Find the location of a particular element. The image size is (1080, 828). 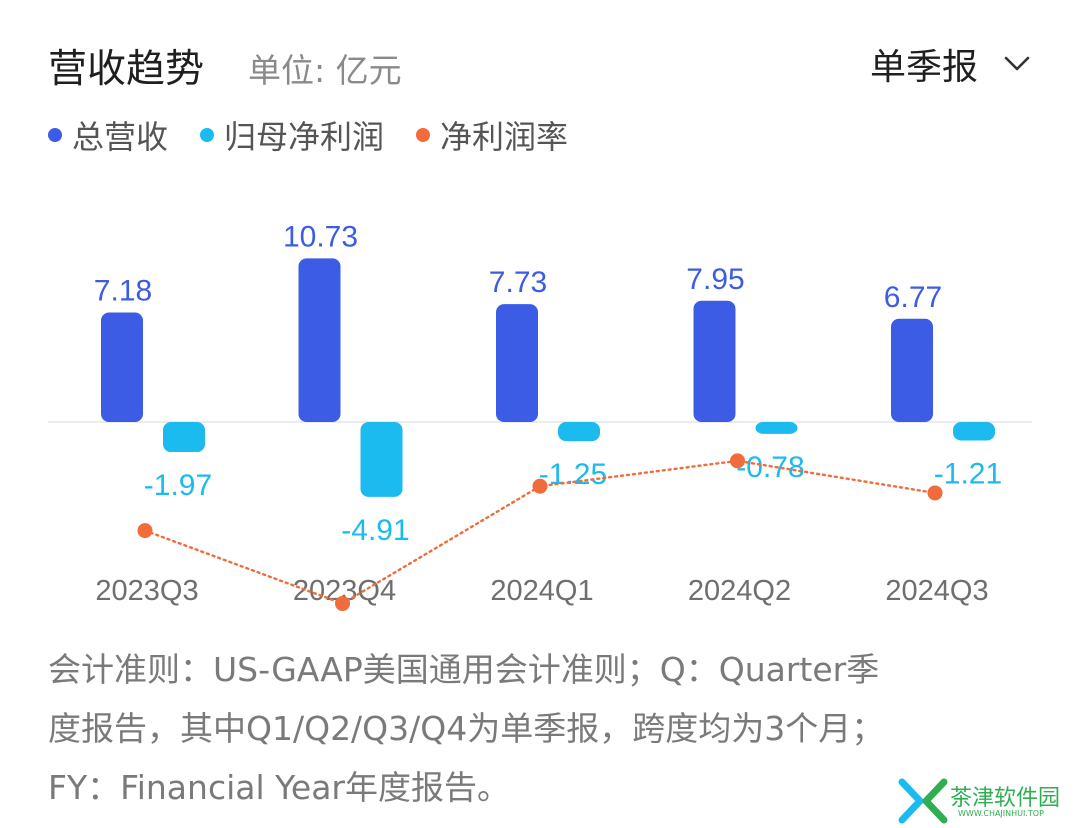

legend-item-net-margin: 净利润率 is located at coordinates (492, 135).